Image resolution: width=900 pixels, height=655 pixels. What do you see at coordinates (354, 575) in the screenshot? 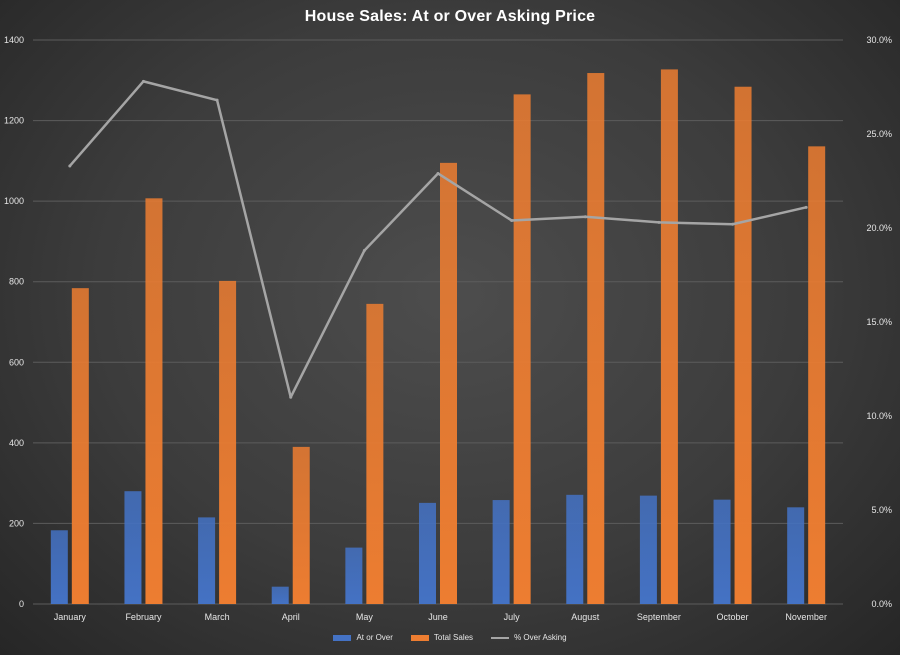
I see `bar-at-or-over-may` at bounding box center [354, 575].